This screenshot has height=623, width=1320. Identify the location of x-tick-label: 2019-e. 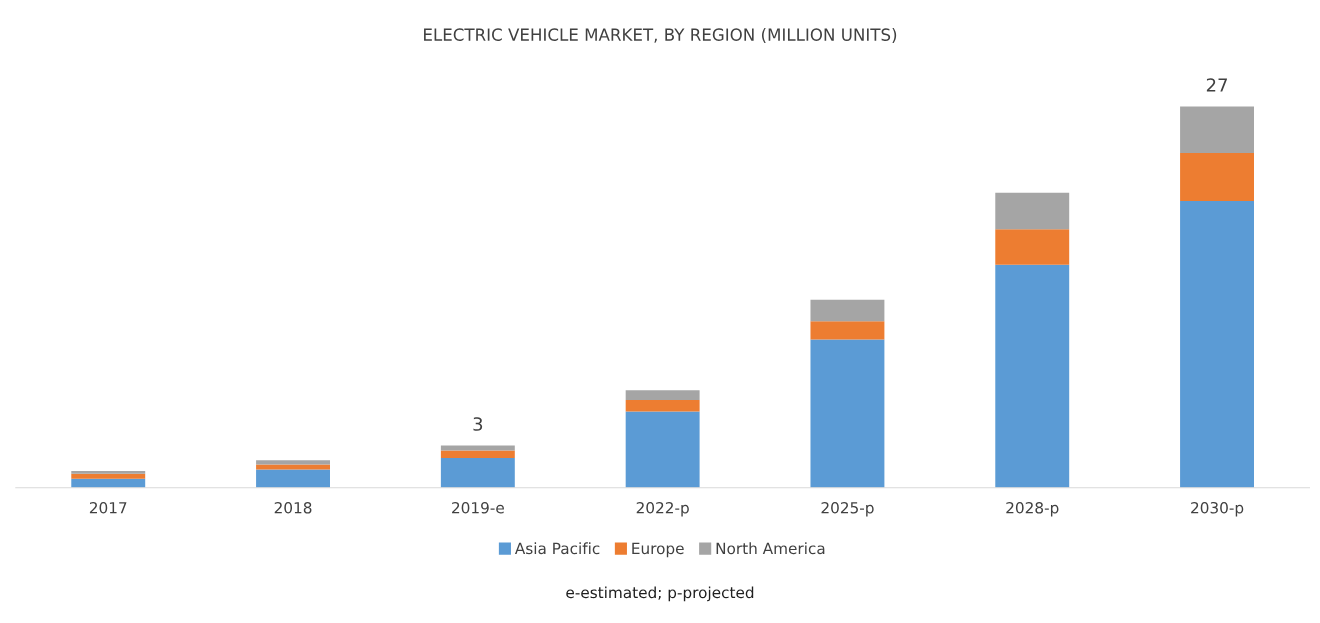
(478, 507).